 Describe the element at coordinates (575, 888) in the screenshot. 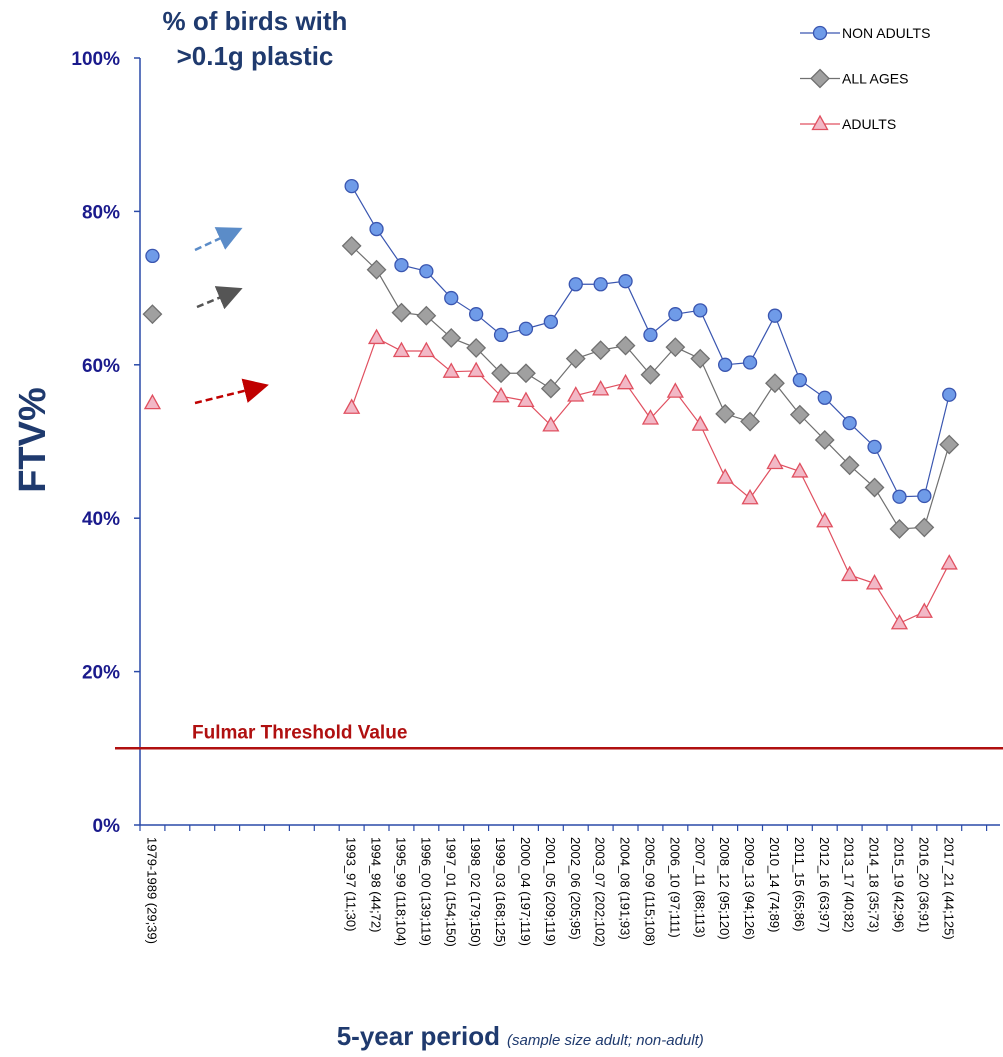

I see `x-tick-label: 2002_06 (205;95)` at that location.